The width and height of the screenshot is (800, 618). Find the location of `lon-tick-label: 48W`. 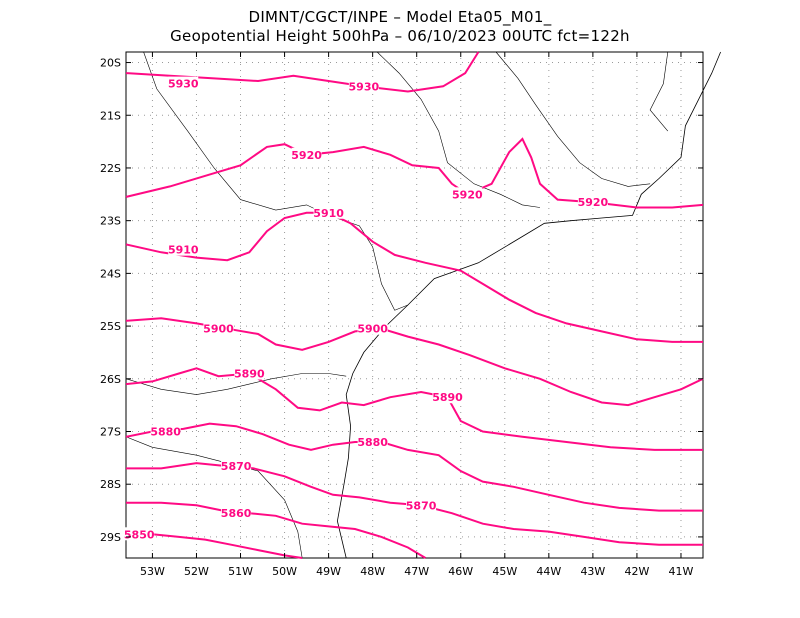

lon-tick-label: 48W is located at coordinates (372, 571).